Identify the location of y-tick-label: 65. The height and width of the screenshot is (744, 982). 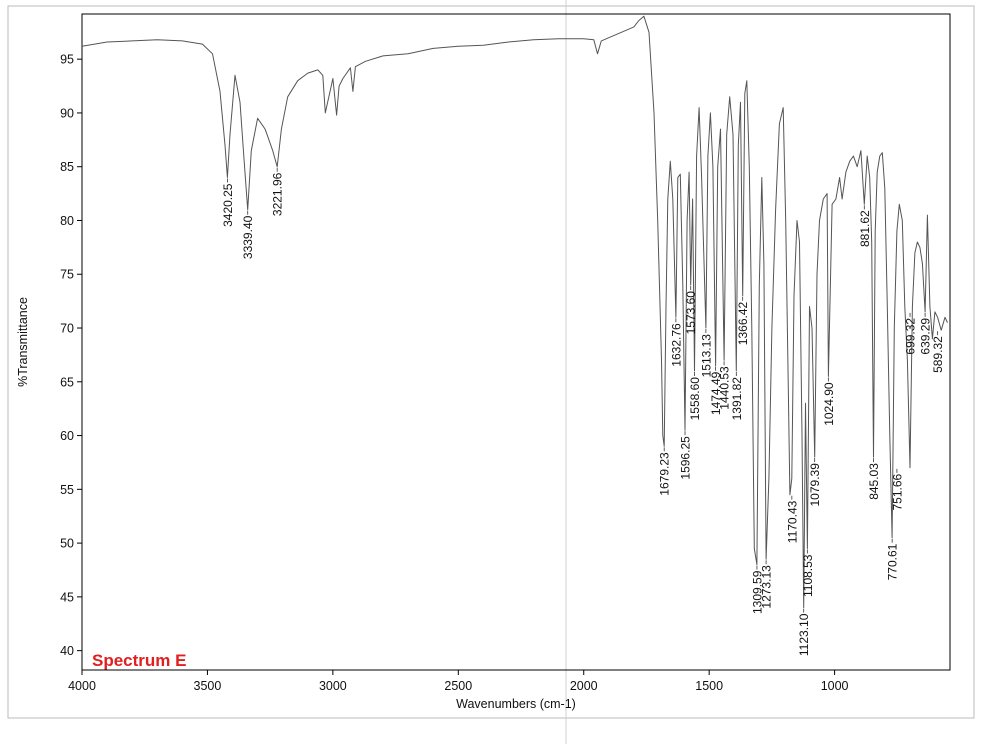
(67, 382).